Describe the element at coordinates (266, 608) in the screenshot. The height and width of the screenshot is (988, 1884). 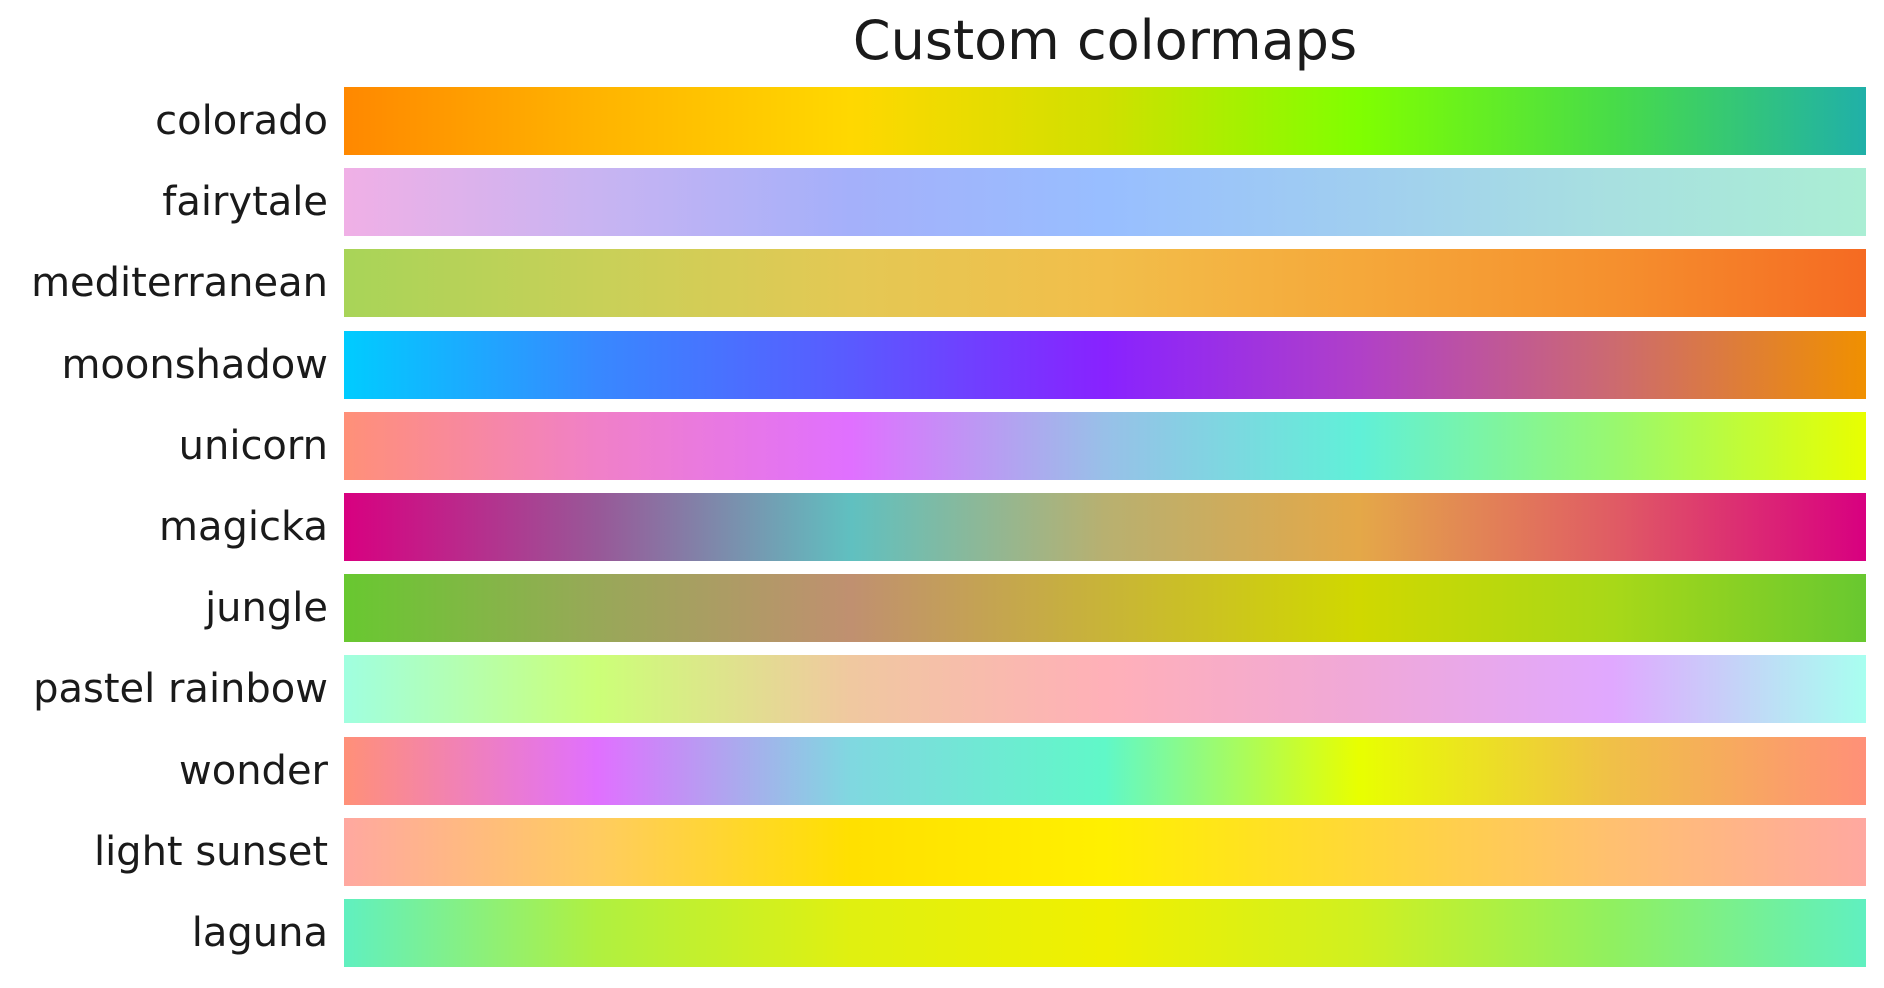
I see `colormap-label: jungle` at that location.